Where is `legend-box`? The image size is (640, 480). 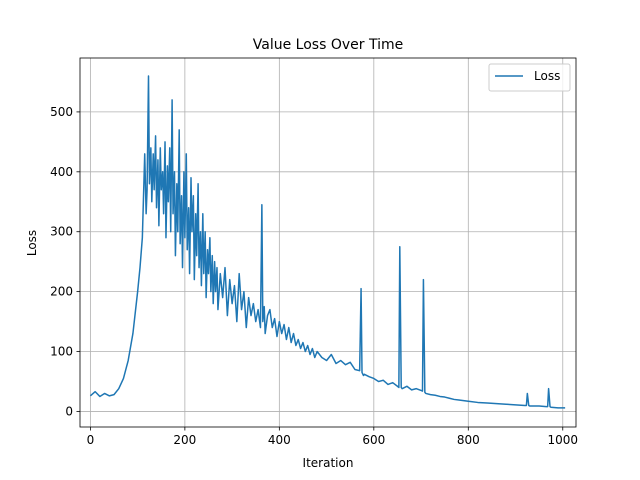
legend-box is located at coordinates (529, 77).